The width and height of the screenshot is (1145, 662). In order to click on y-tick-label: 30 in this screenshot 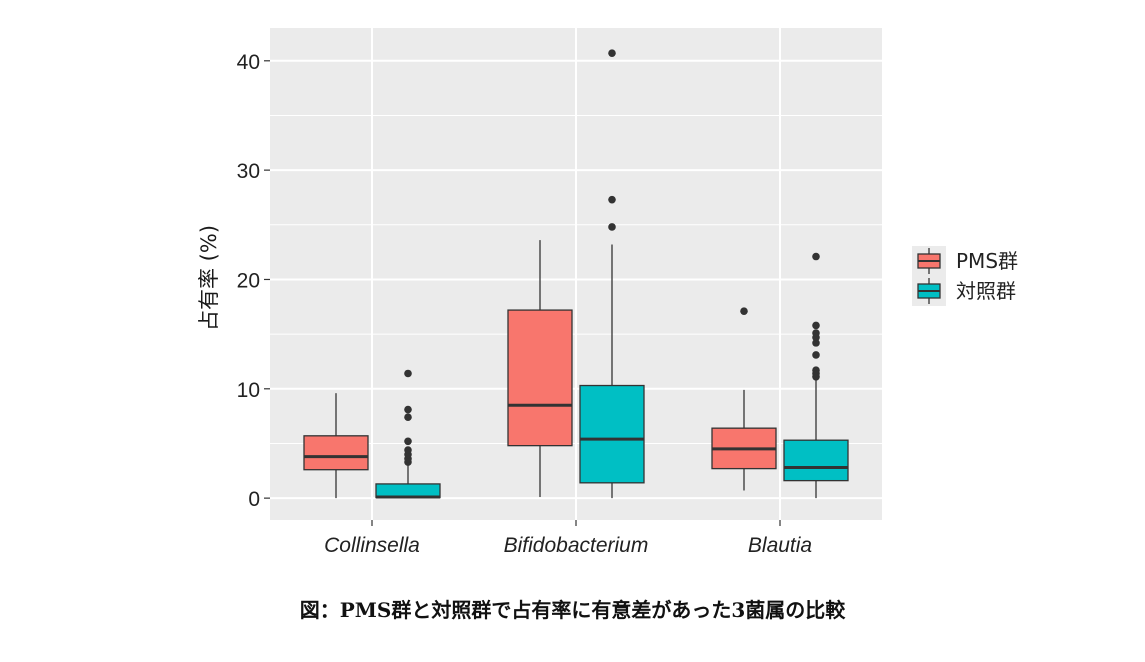, I will do `click(248, 171)`.